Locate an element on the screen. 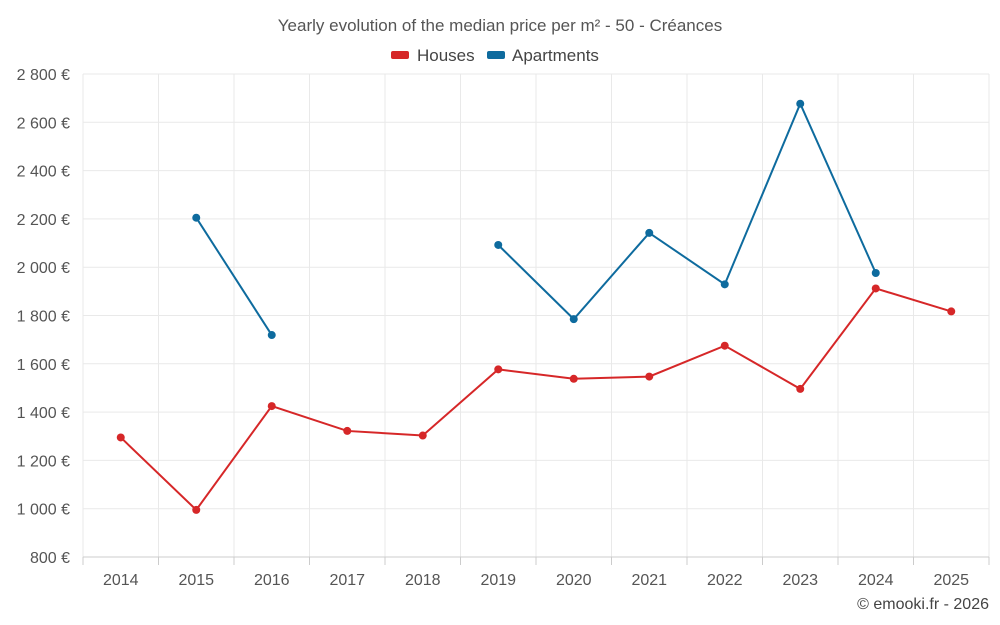 This screenshot has width=1000, height=625. legend: Houses Apartments is located at coordinates (495, 55).